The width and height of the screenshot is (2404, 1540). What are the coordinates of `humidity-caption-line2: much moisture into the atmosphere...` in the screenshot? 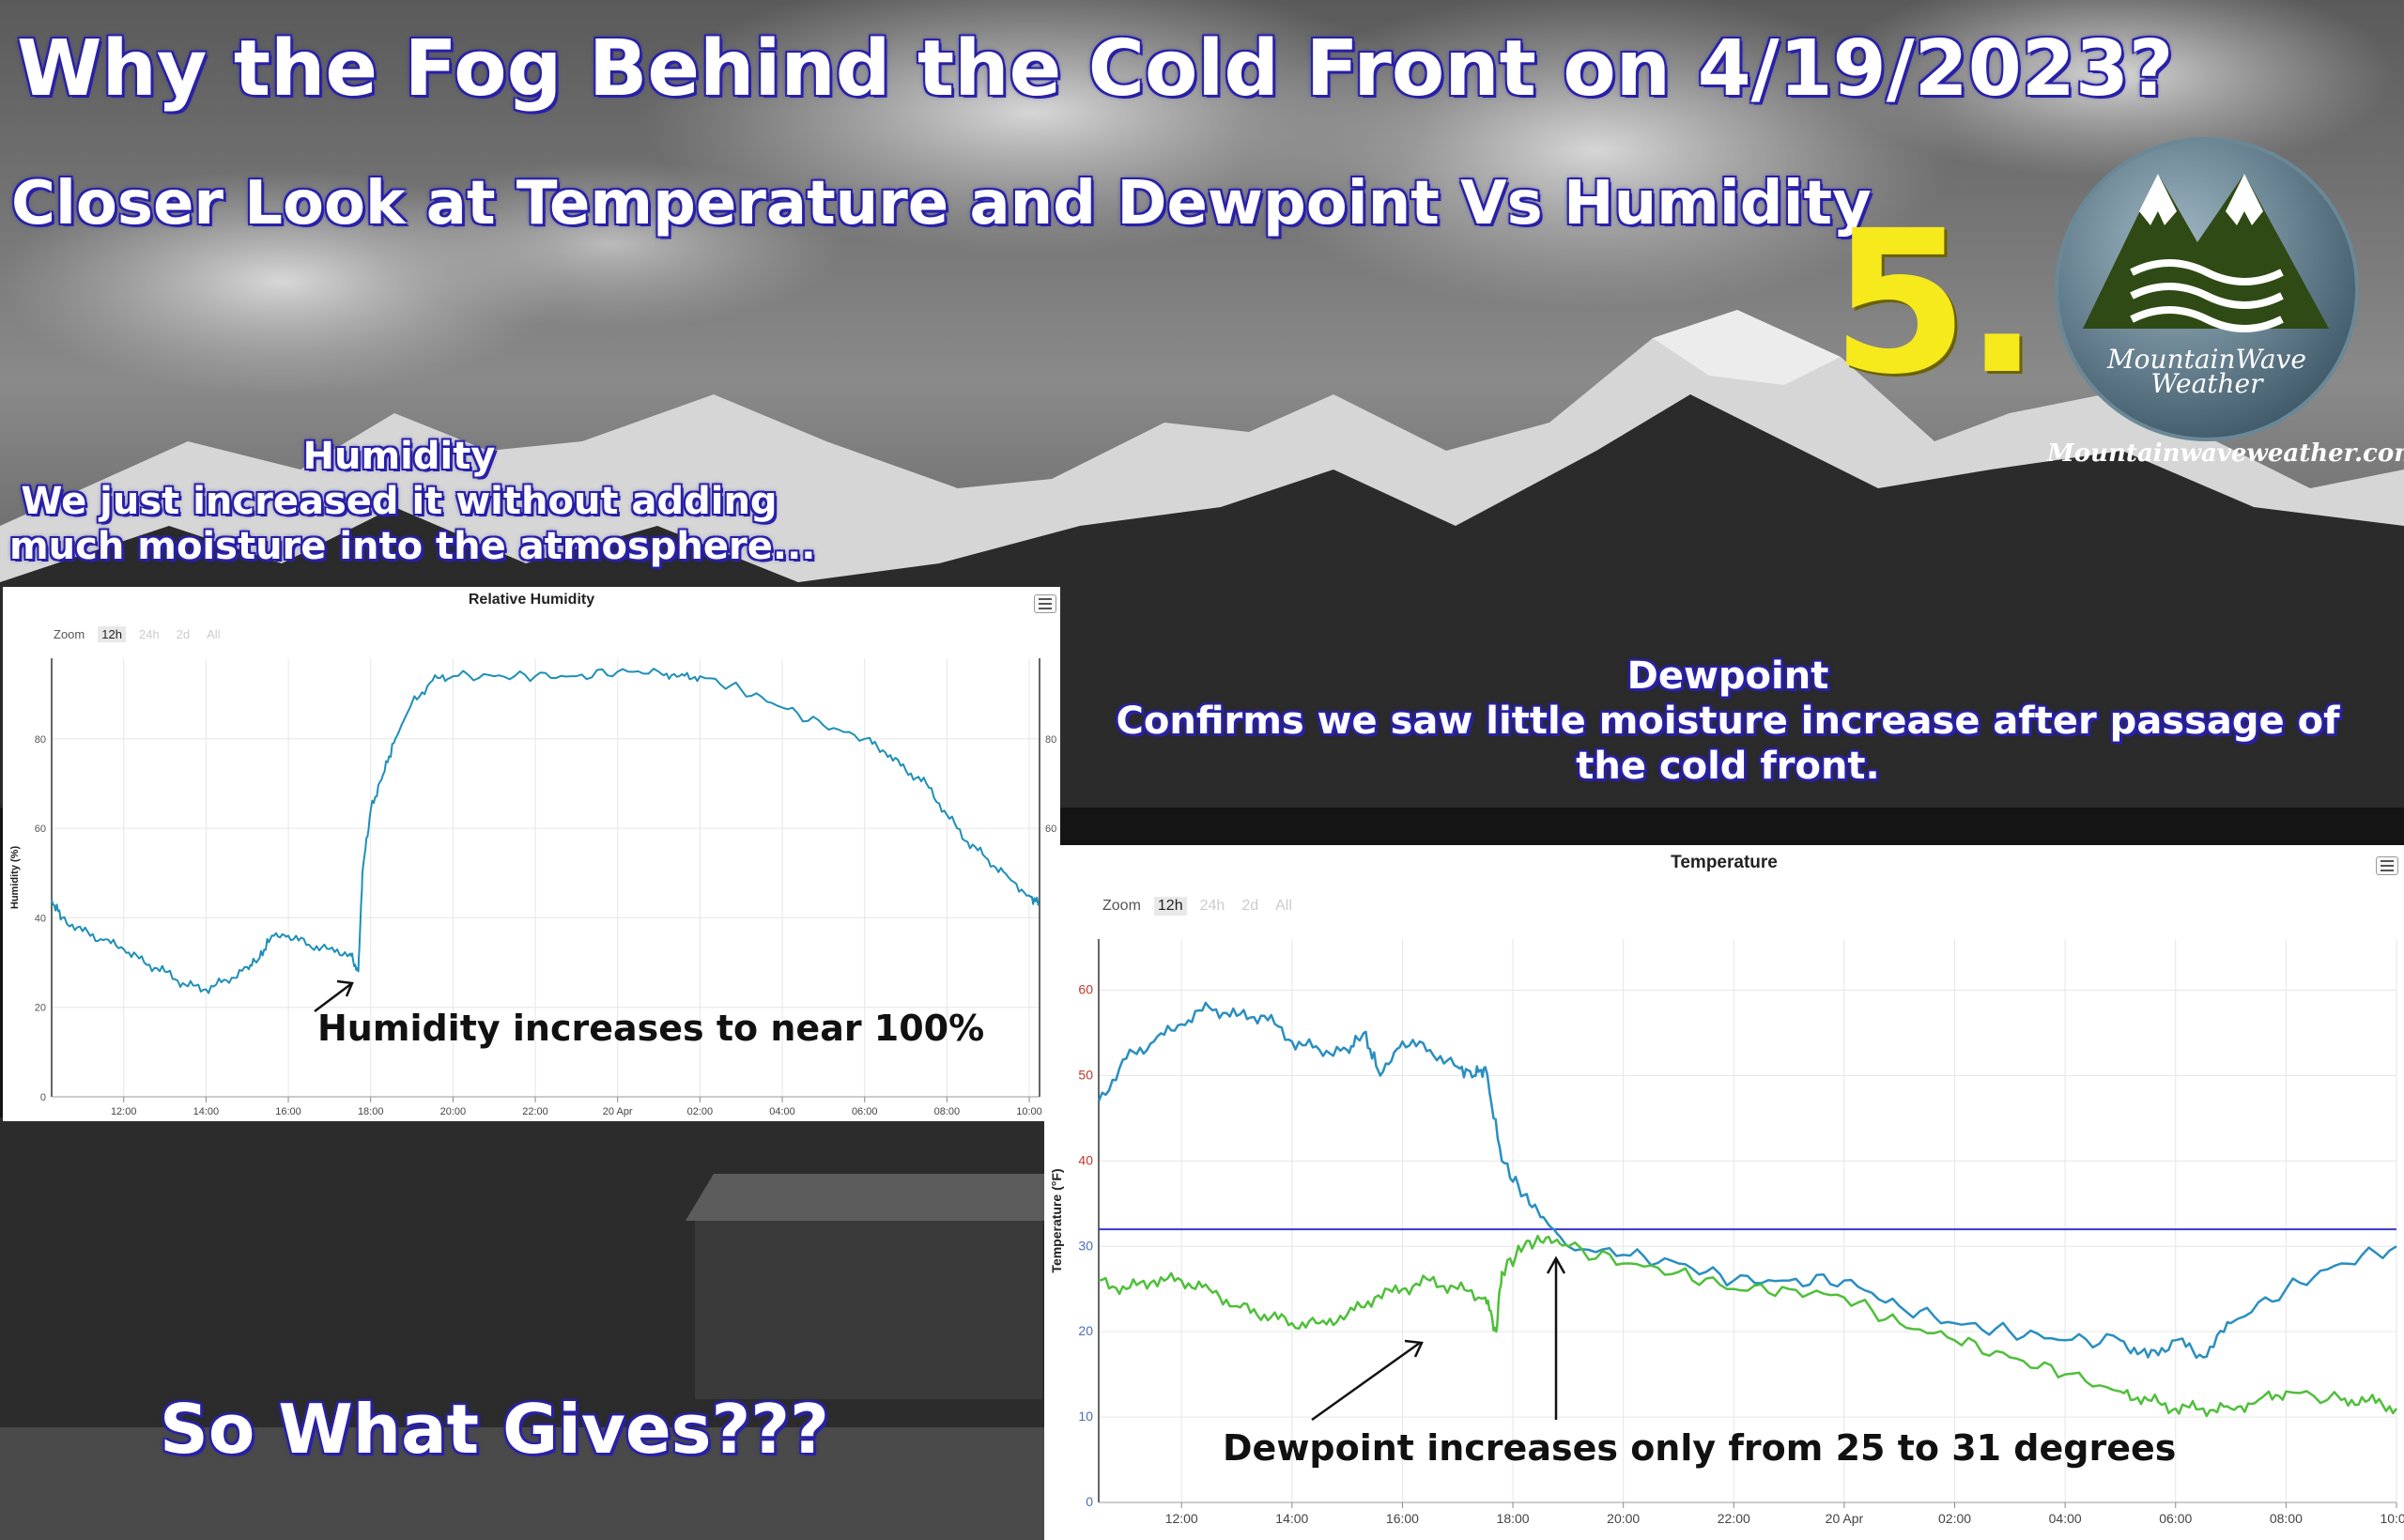 It's located at (412, 546).